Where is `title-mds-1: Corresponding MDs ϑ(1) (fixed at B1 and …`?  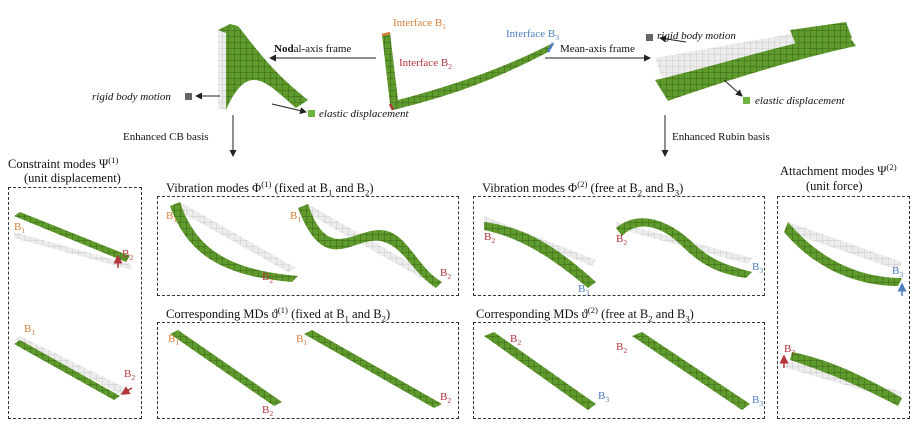 title-mds-1: Corresponding MDs ϑ(1) (fixed at B1 and … is located at coordinates (278, 314).